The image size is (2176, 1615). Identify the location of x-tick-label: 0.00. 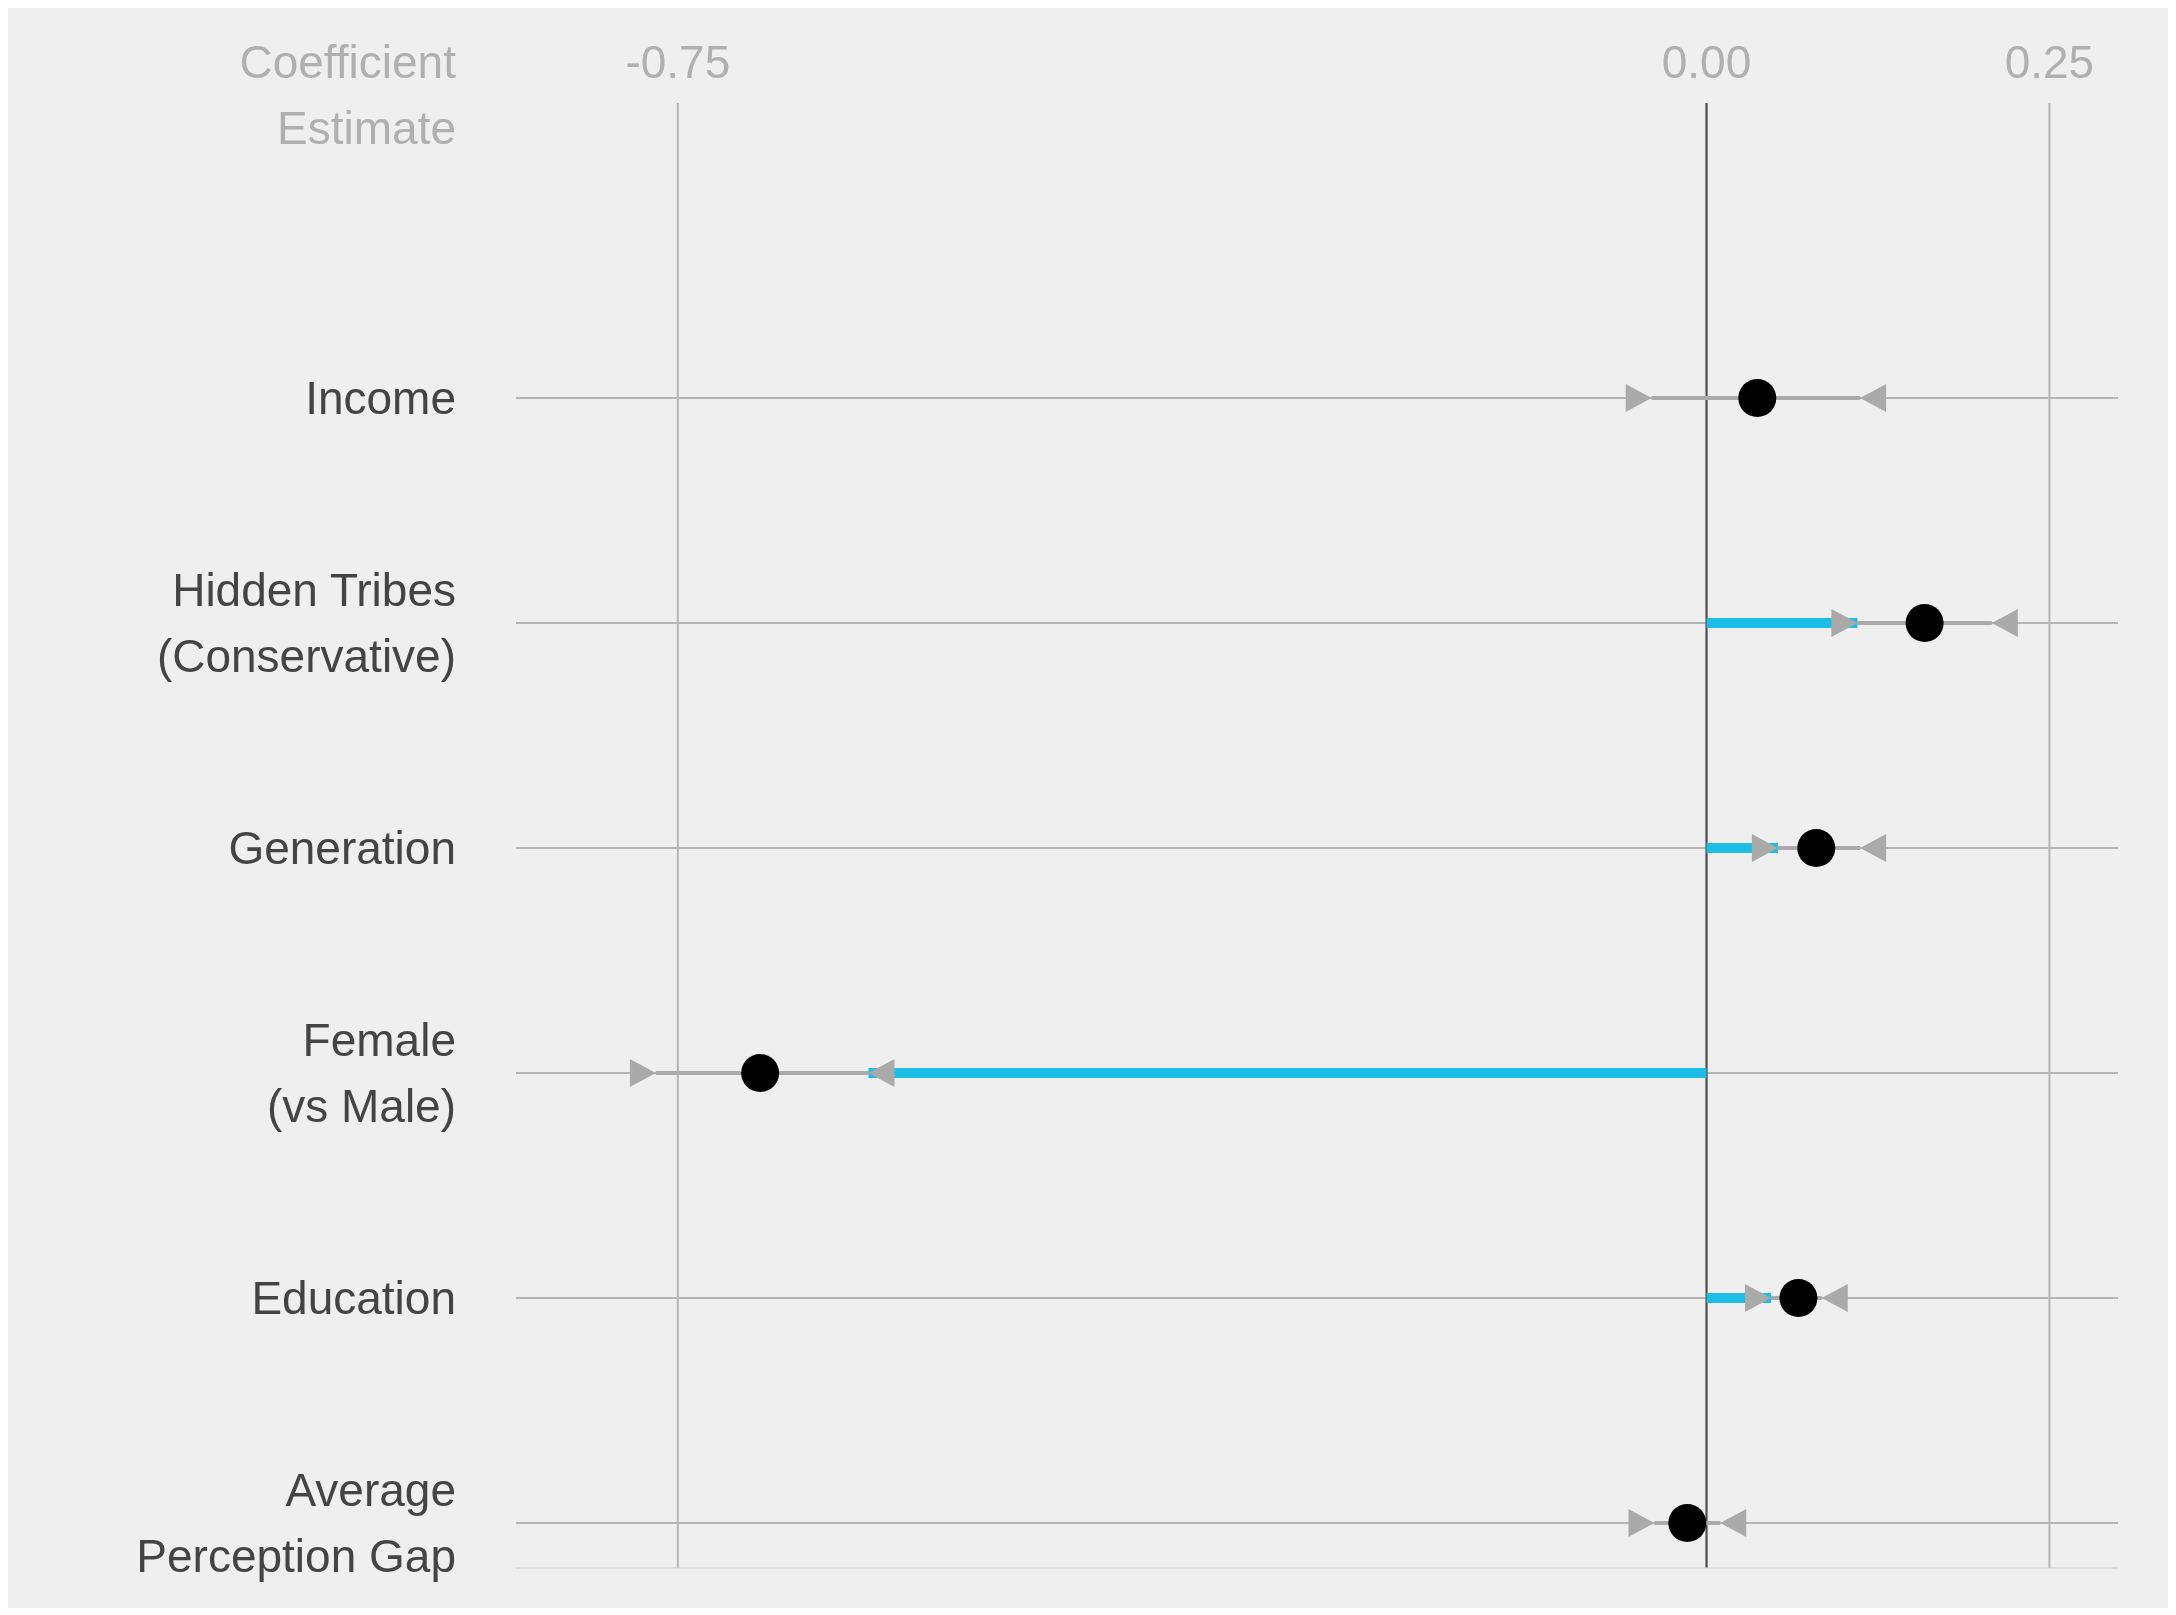
(1706, 62).